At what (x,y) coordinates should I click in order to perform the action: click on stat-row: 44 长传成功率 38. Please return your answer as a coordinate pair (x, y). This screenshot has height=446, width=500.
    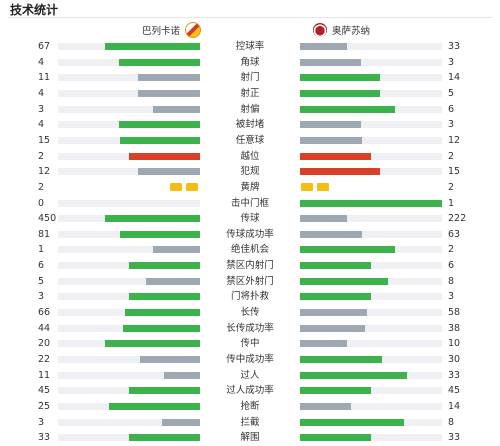
    Looking at the image, I should click on (250, 329).